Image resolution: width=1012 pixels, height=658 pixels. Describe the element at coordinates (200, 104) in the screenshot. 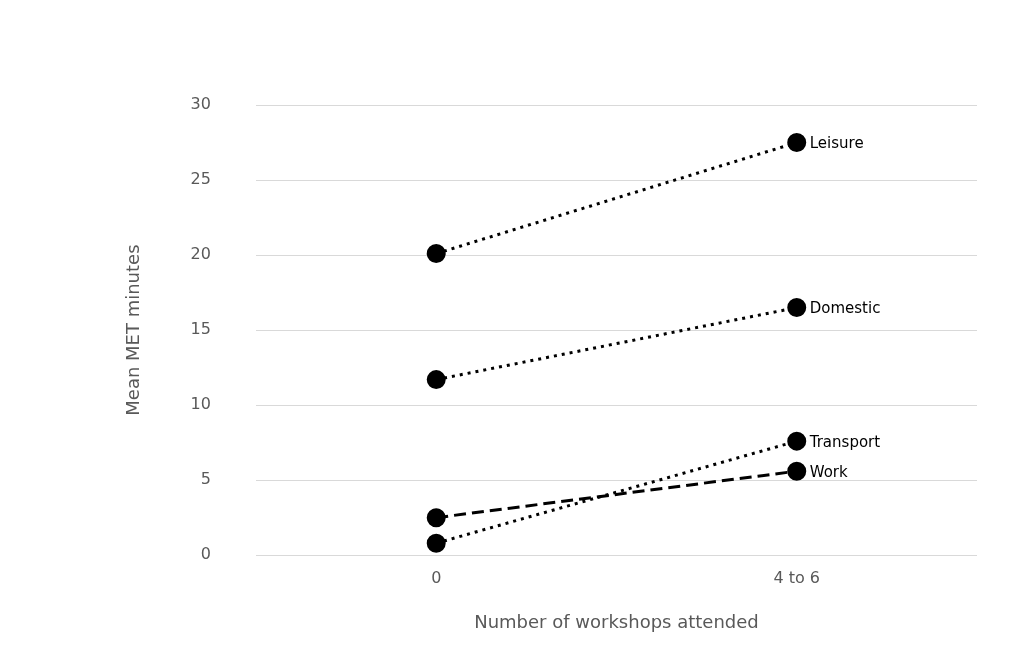

I see `y-tick-label: 30` at that location.